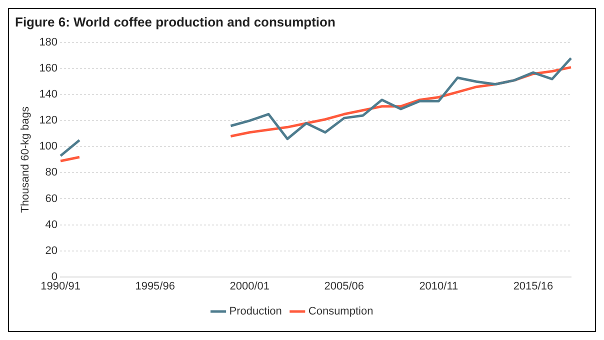  I want to click on legend-label: Production, so click(255, 312).